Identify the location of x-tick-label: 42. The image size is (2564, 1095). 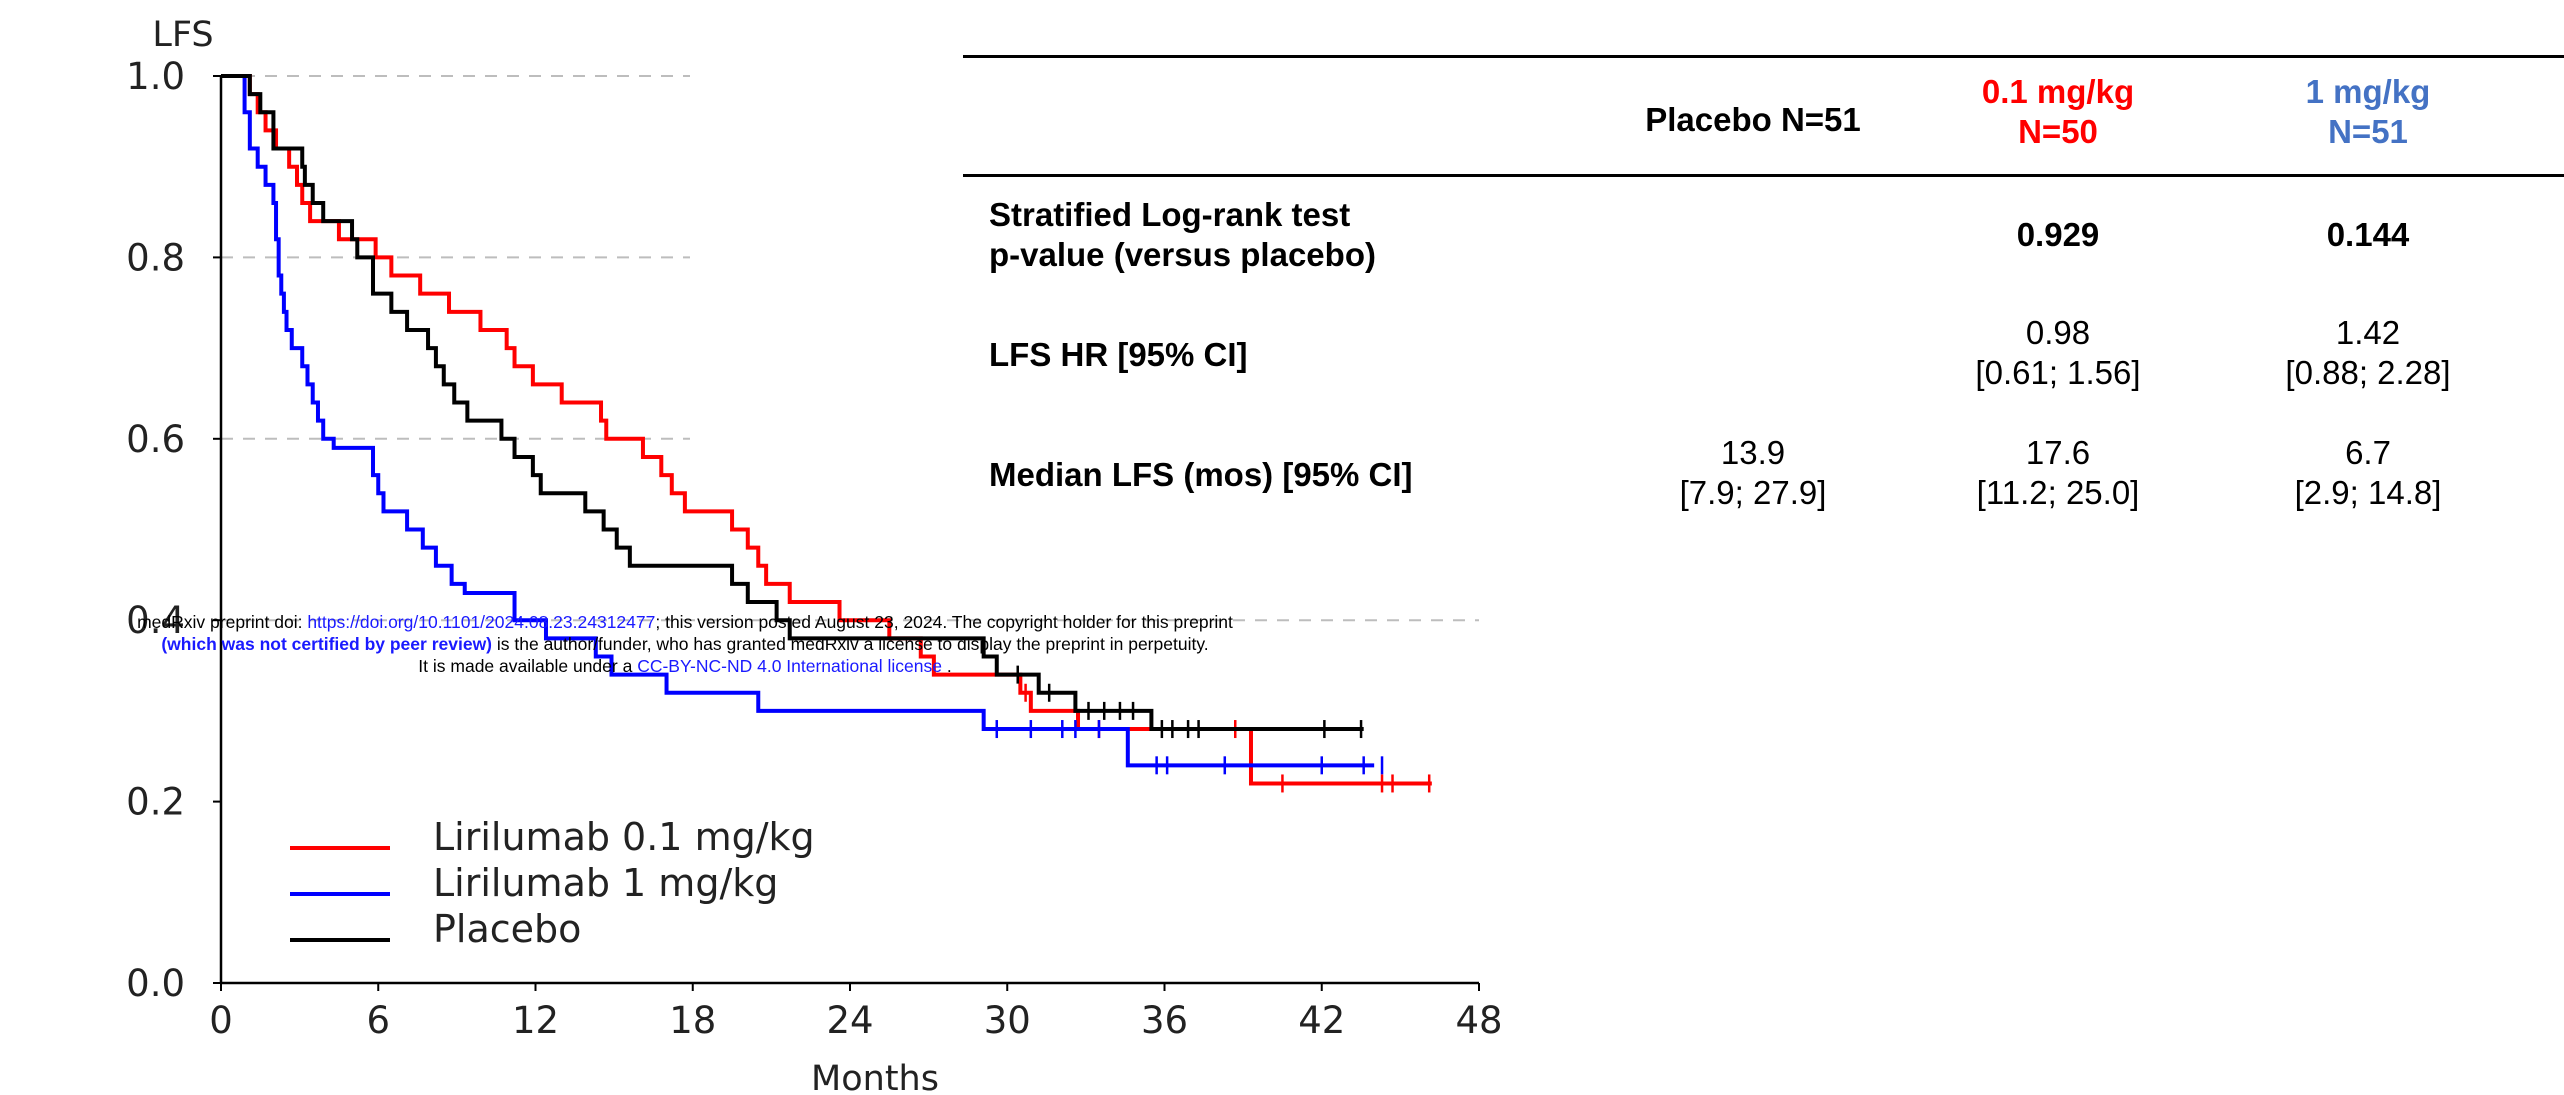
(1321, 1020).